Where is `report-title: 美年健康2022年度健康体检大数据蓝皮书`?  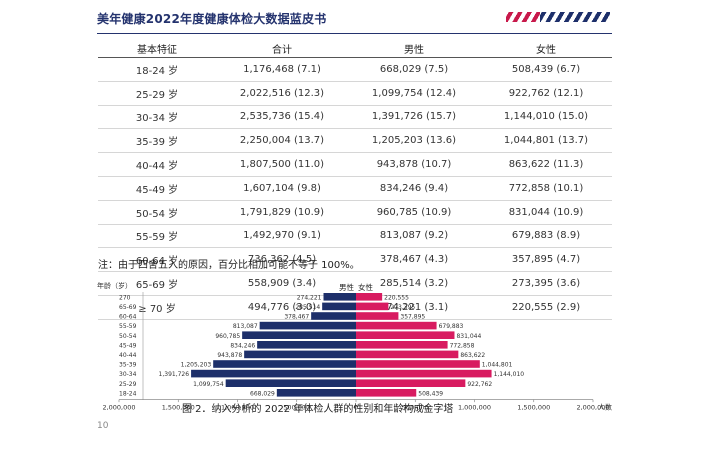
report-title: 美年健康2022年度健康体检大数据蓝皮书 is located at coordinates (212, 19).